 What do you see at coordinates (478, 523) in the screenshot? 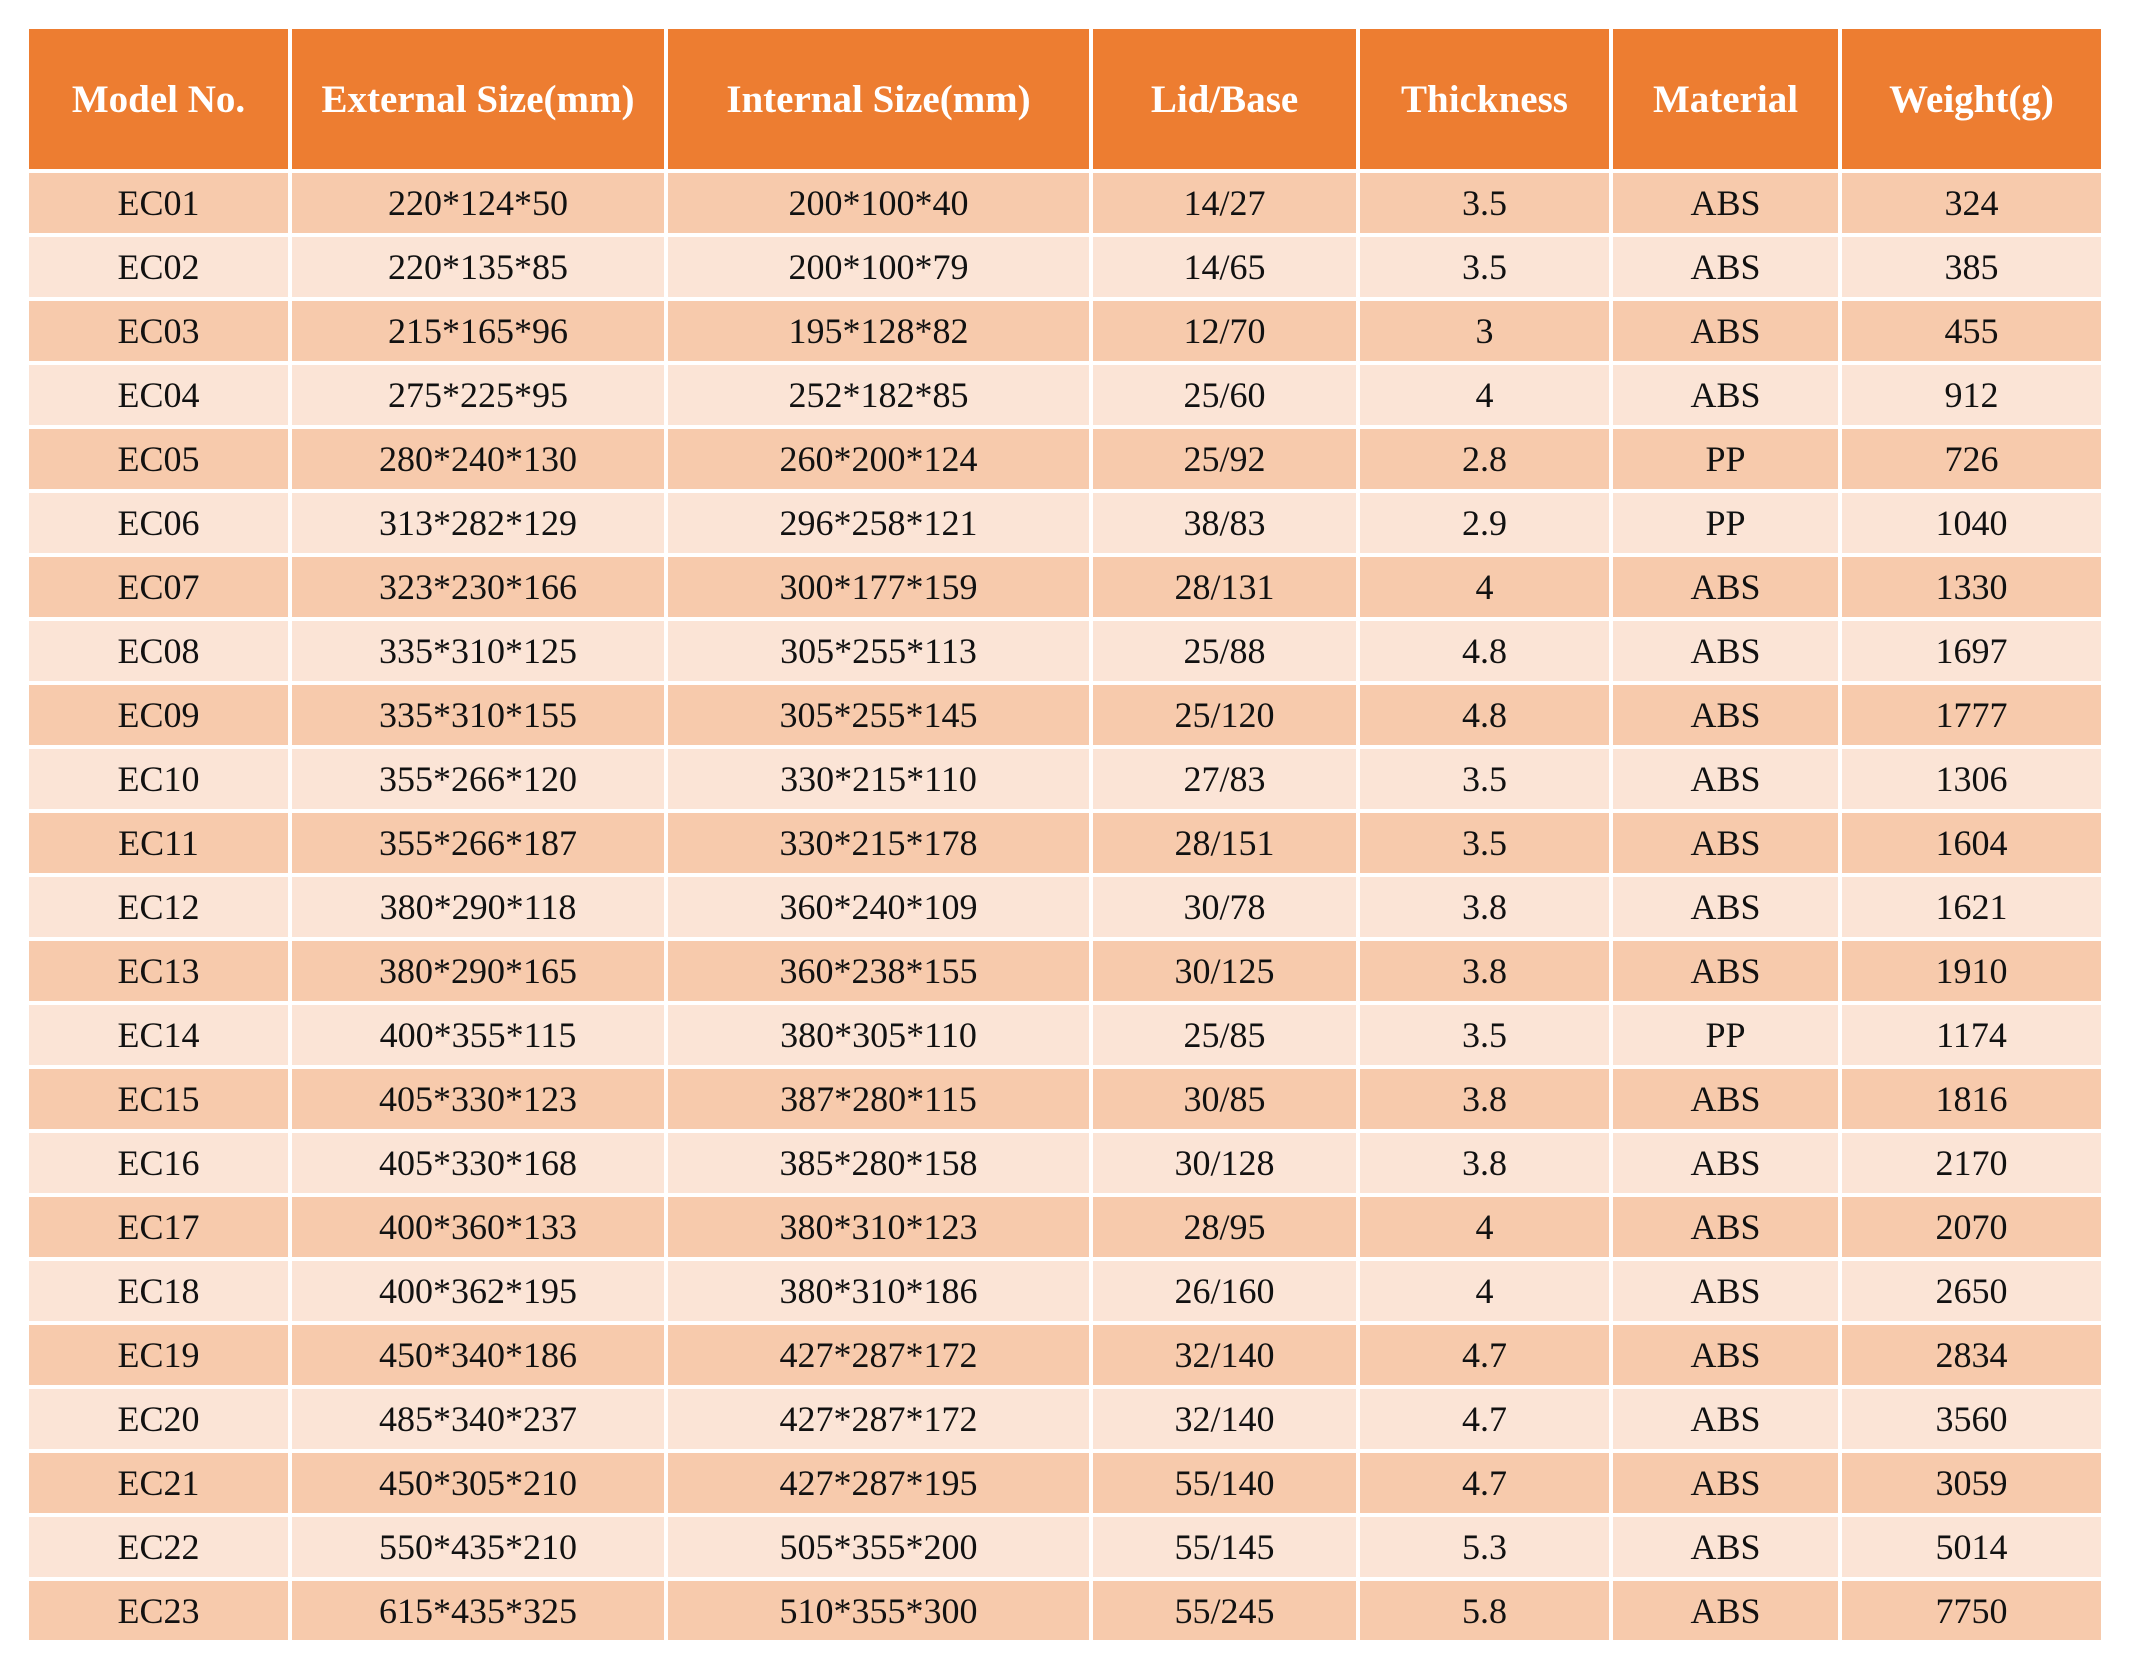
I see `external-size-cell: 313*282*129` at bounding box center [478, 523].